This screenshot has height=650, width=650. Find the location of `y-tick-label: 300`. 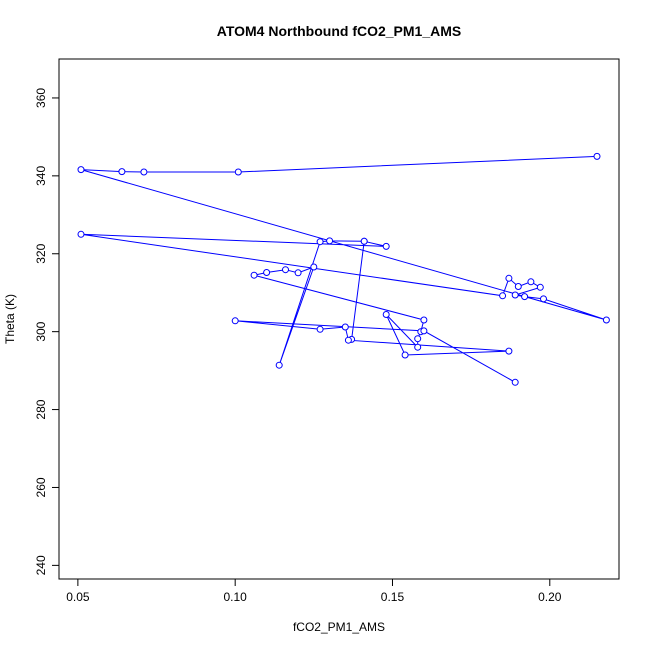

y-tick-label: 300 is located at coordinates (41, 331).